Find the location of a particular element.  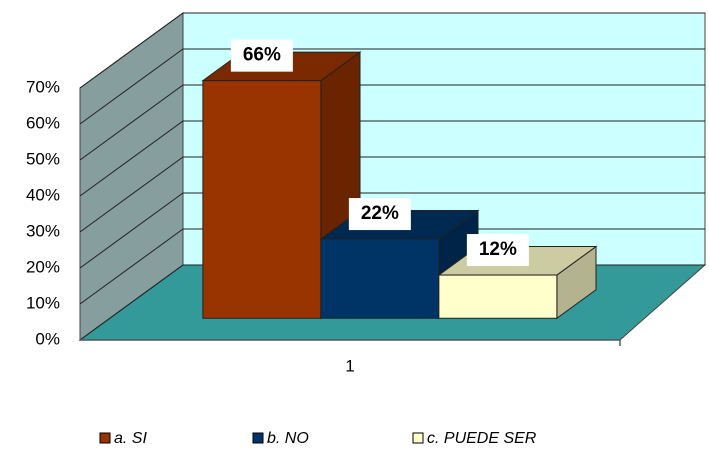

y-tick-label: 50% is located at coordinates (43, 158).